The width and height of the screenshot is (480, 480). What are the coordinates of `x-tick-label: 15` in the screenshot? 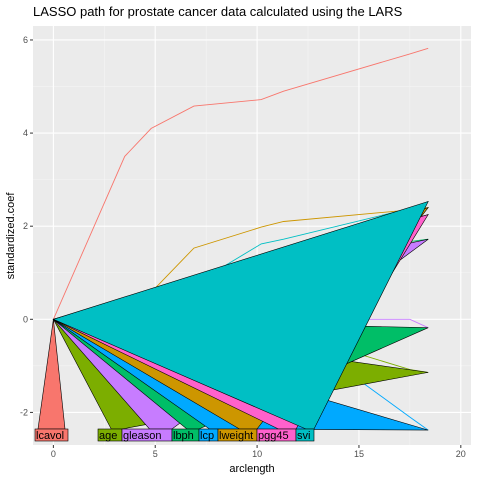 It's located at (359, 454).